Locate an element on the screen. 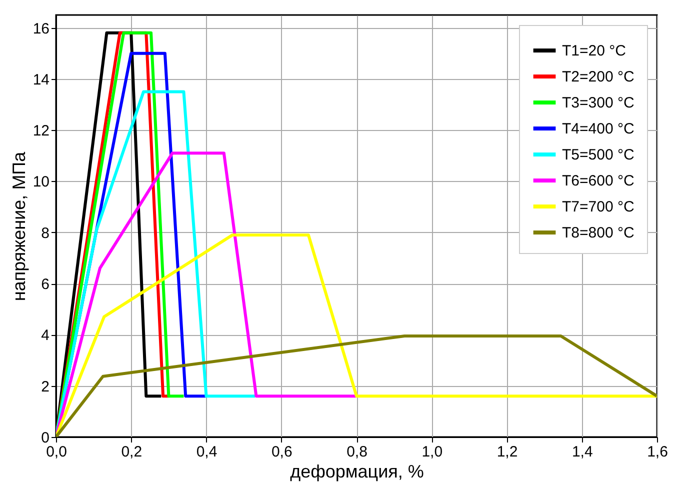 This screenshot has height=491, width=688. legend-label: T7=700 °C is located at coordinates (598, 207).